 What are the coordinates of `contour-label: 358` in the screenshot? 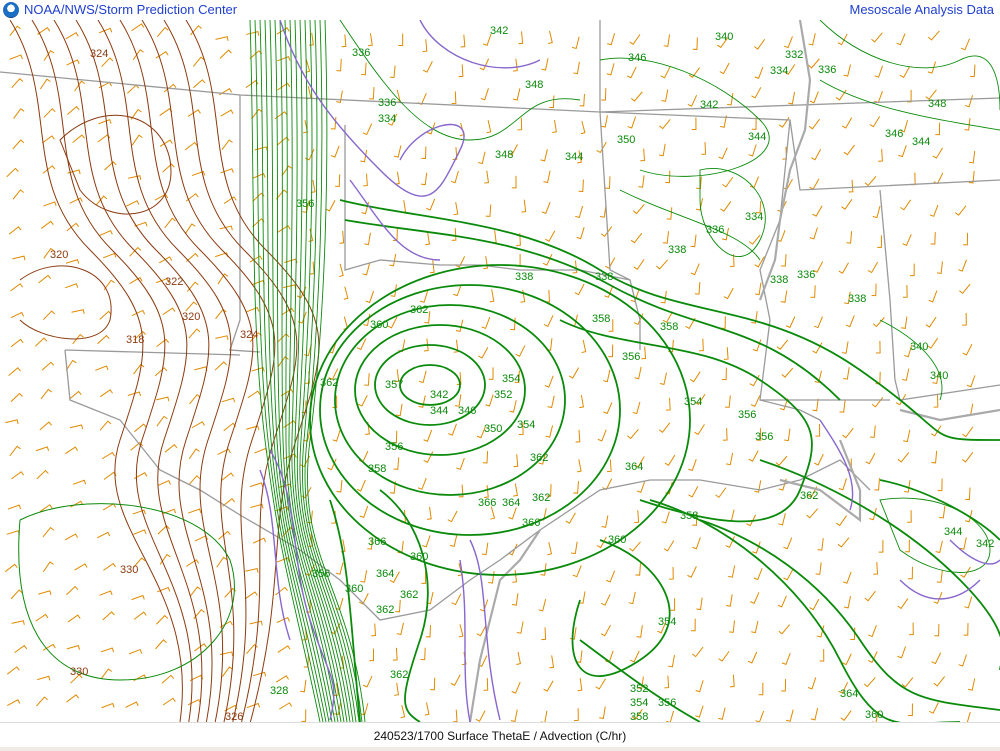 It's located at (601, 319).